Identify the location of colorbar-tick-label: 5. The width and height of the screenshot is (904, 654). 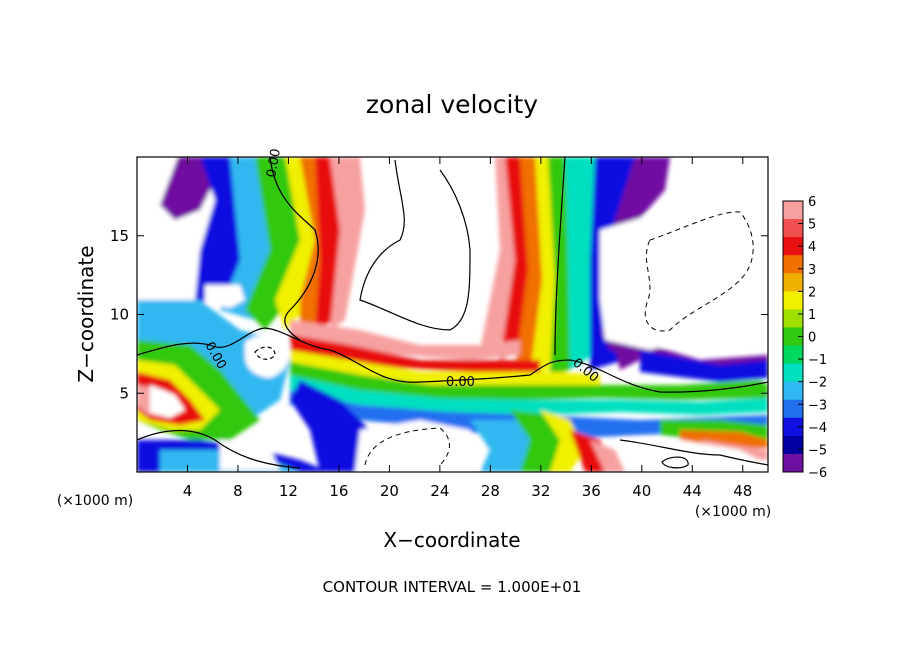
(812, 225).